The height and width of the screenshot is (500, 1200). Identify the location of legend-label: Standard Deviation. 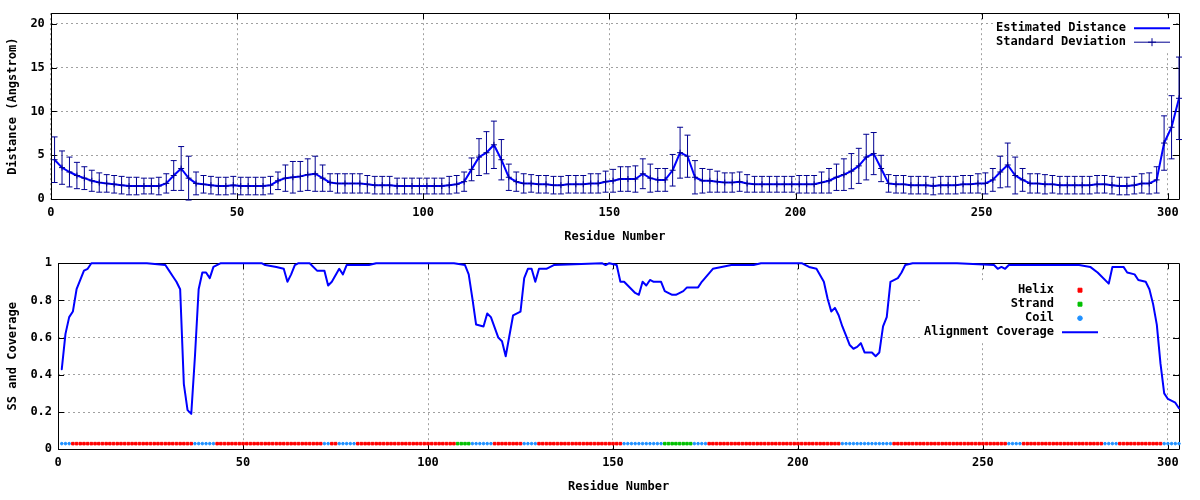
(1060, 41).